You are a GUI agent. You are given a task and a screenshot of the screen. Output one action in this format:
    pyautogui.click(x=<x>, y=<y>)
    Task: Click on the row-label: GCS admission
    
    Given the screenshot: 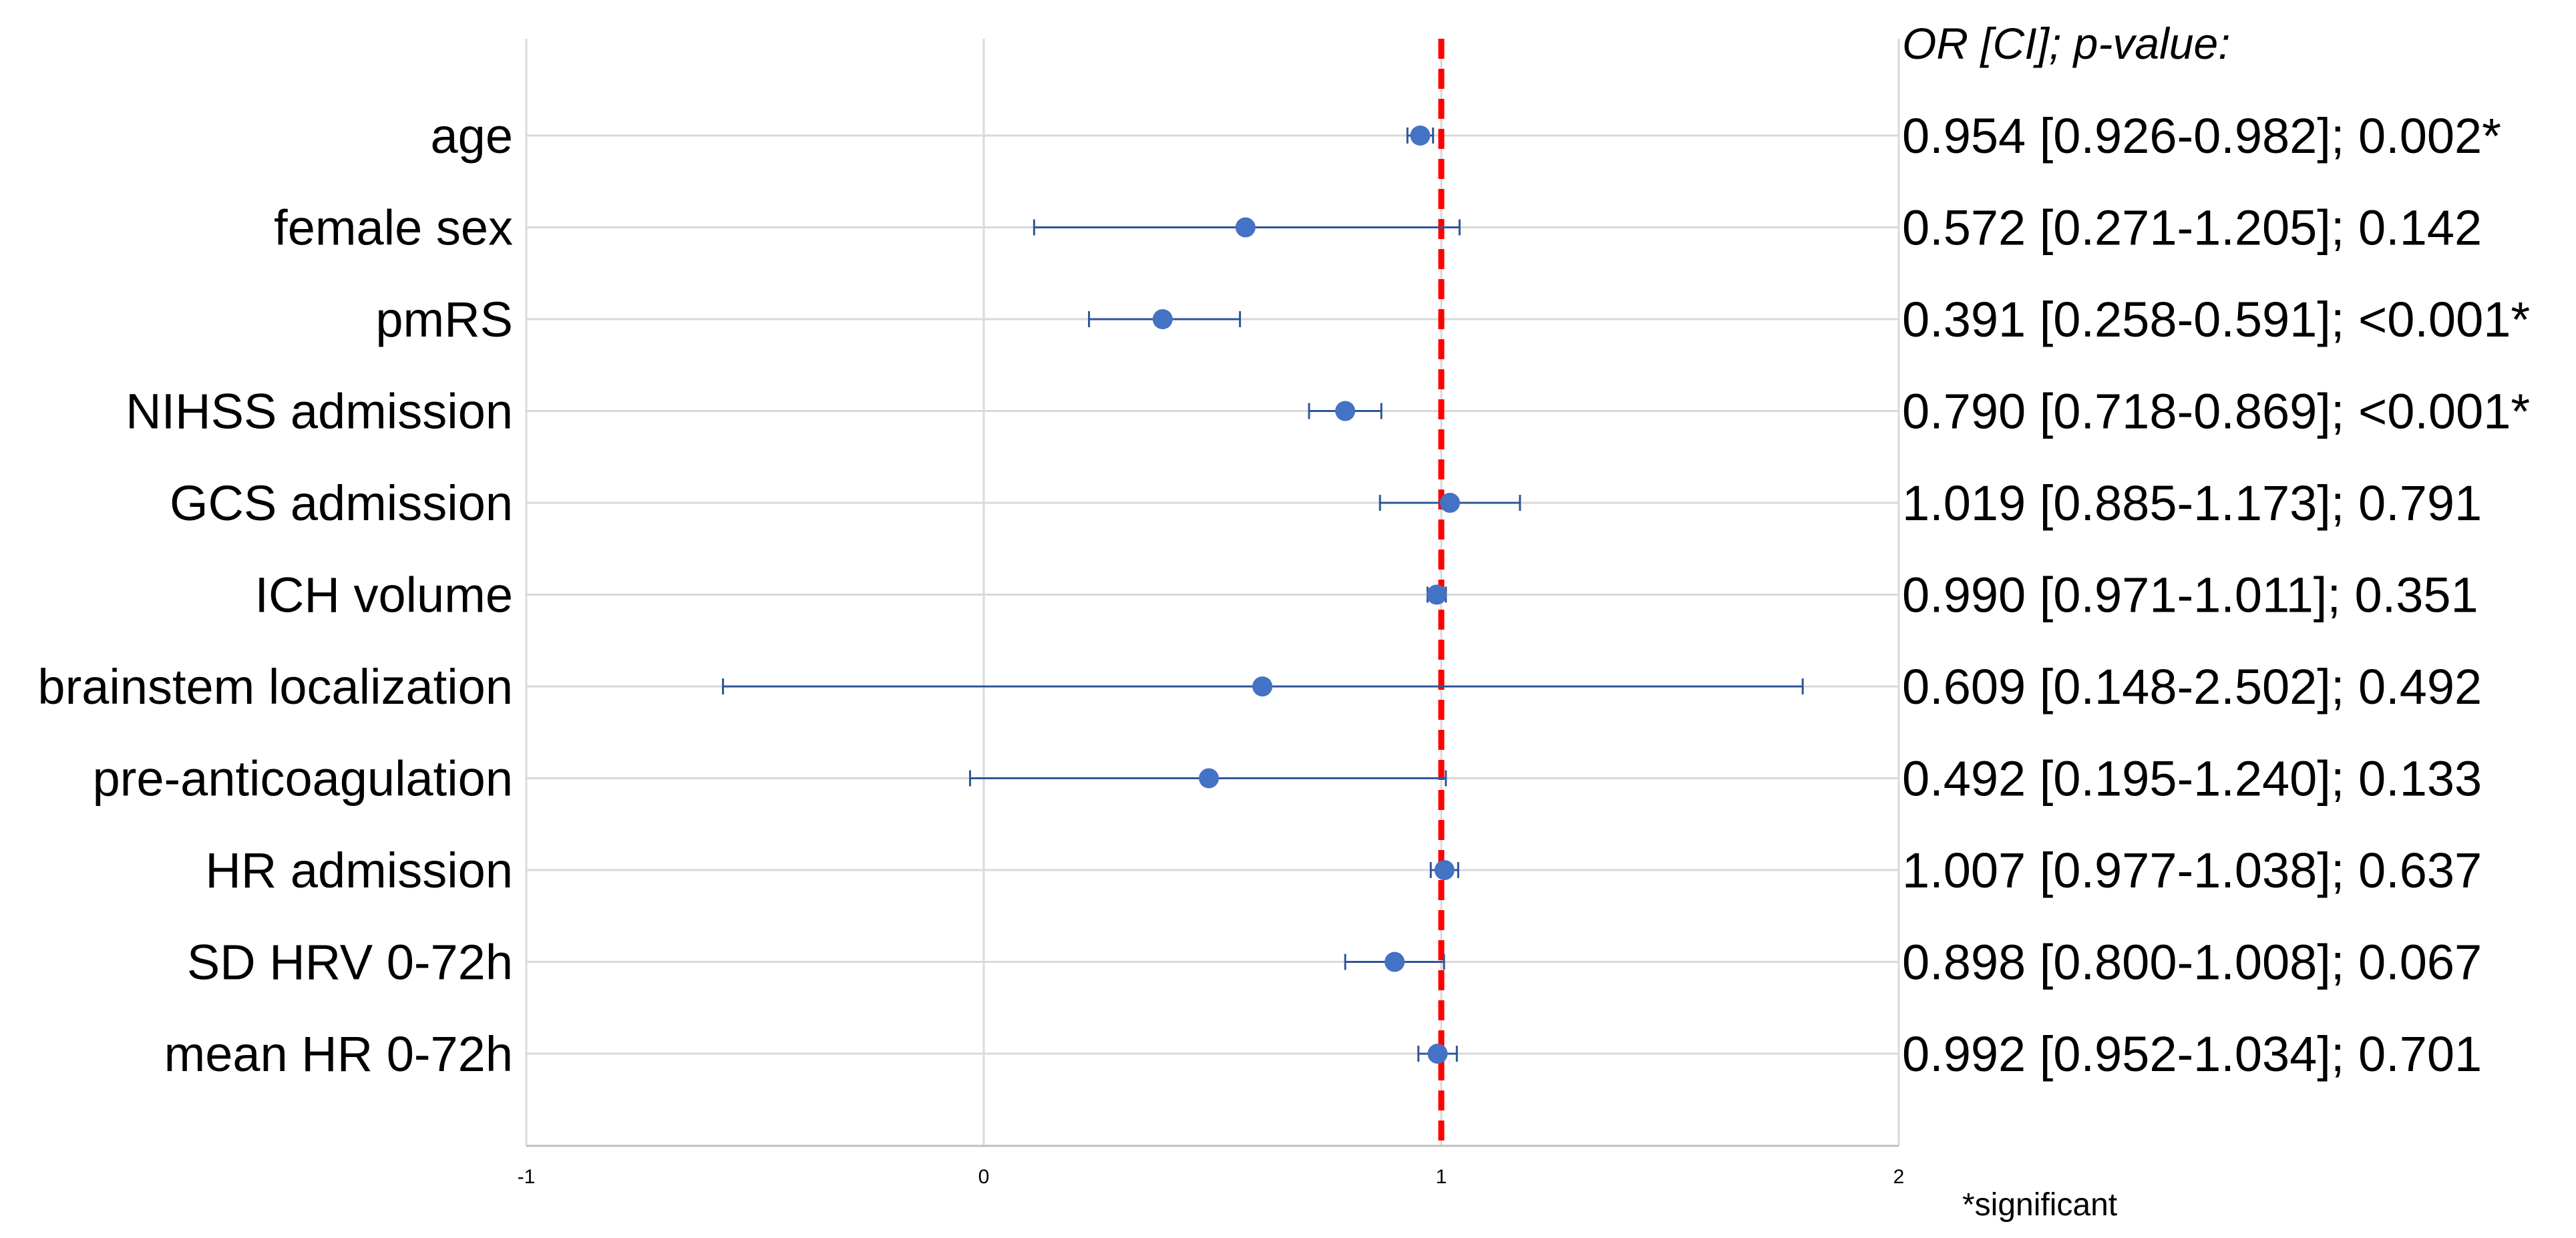 What is the action you would take?
    pyautogui.click(x=341, y=503)
    